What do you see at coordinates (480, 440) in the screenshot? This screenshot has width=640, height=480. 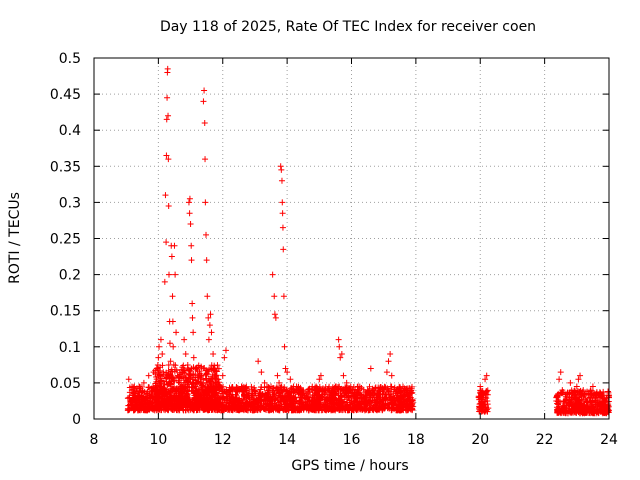 I see `x-tick-label: 20` at bounding box center [480, 440].